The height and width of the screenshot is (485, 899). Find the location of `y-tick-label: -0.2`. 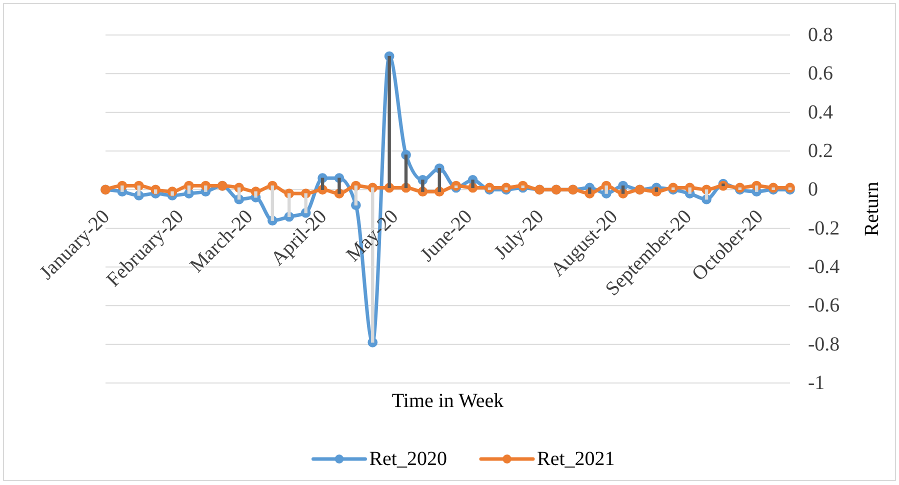

y-tick-label: -0.2 is located at coordinates (824, 228).